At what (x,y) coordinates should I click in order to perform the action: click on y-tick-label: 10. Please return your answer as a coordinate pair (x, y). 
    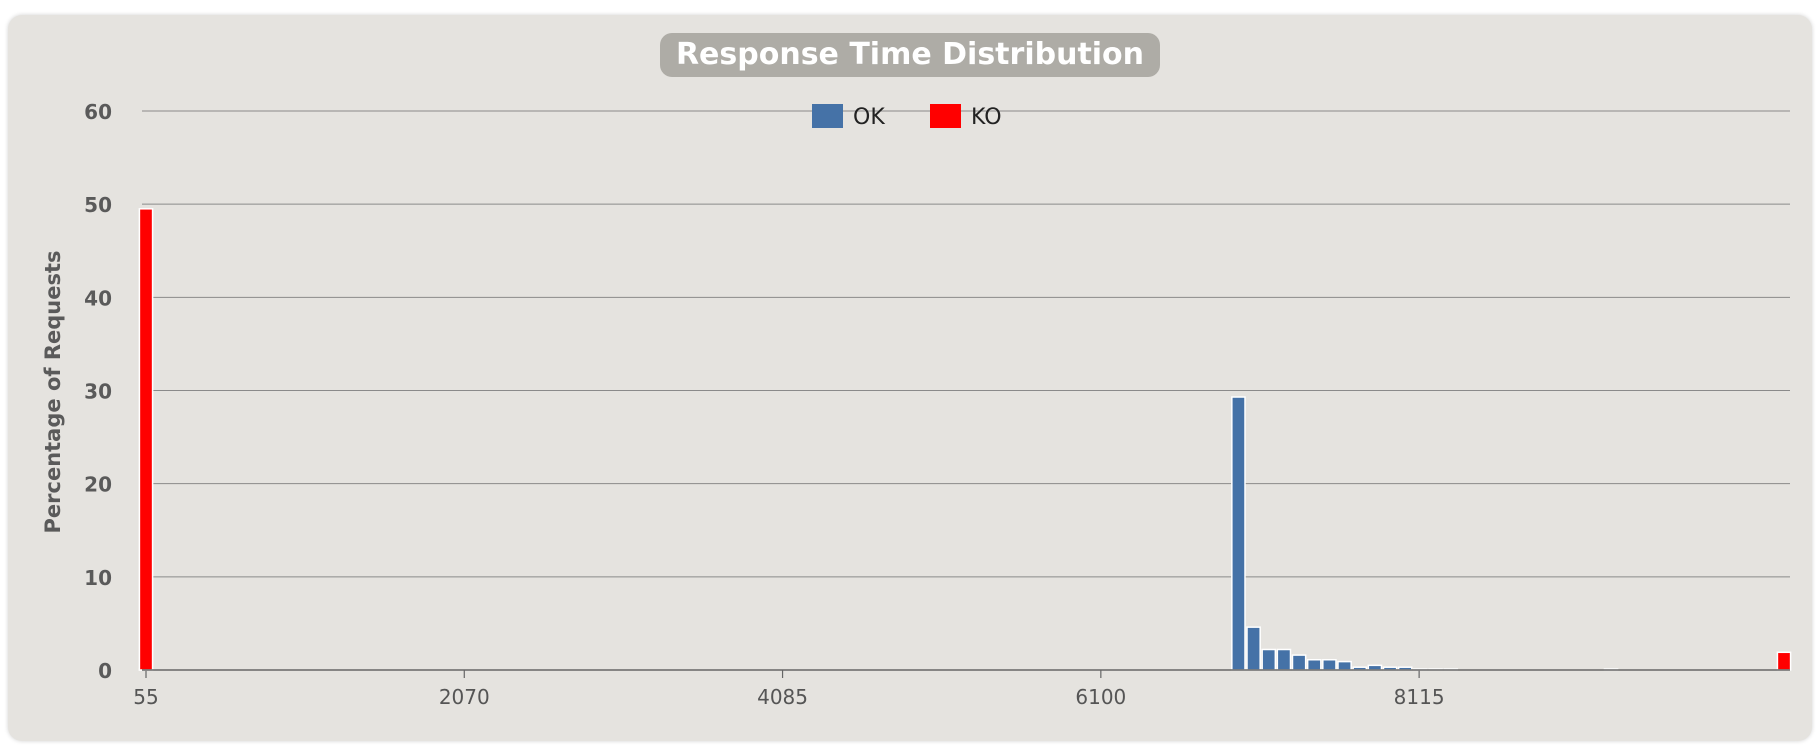
    Looking at the image, I should click on (98, 578).